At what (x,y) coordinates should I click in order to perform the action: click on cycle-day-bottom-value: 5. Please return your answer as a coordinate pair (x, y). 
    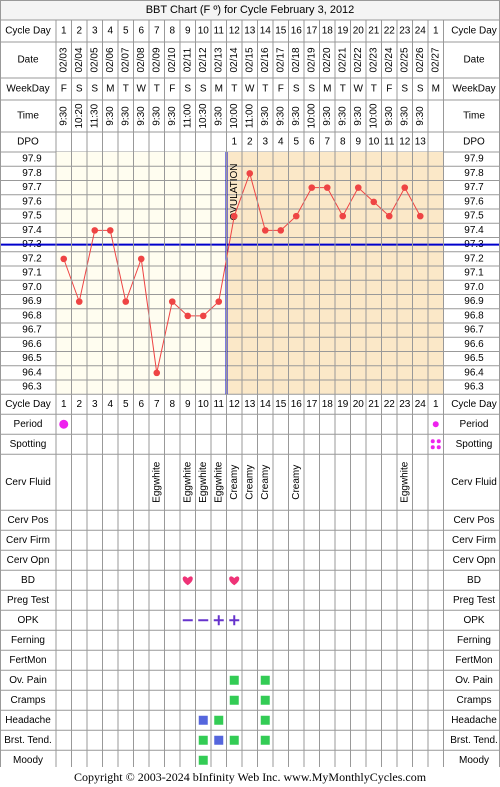
    Looking at the image, I should click on (126, 404).